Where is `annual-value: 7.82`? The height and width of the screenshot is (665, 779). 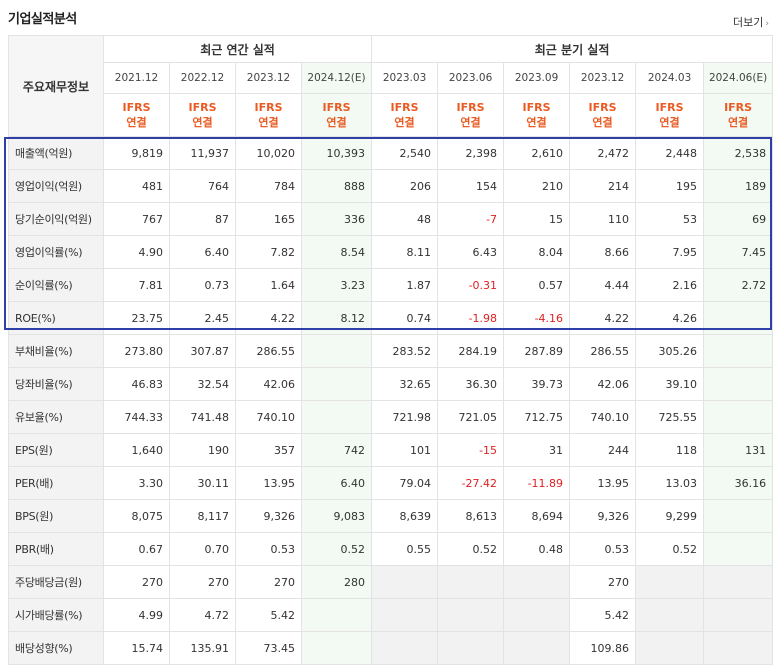
annual-value: 7.82 is located at coordinates (268, 252).